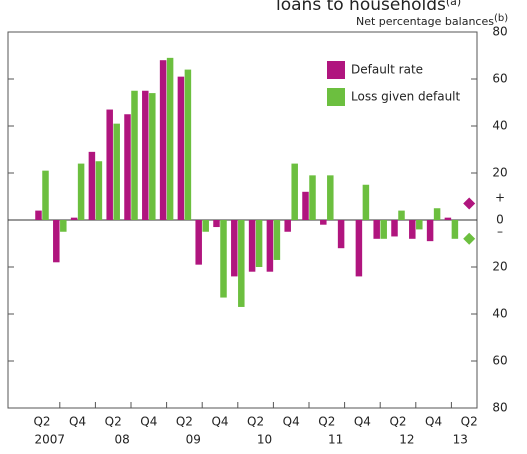  What do you see at coordinates (193, 440) in the screenshot?
I see `x-group-label: 09` at bounding box center [193, 440].